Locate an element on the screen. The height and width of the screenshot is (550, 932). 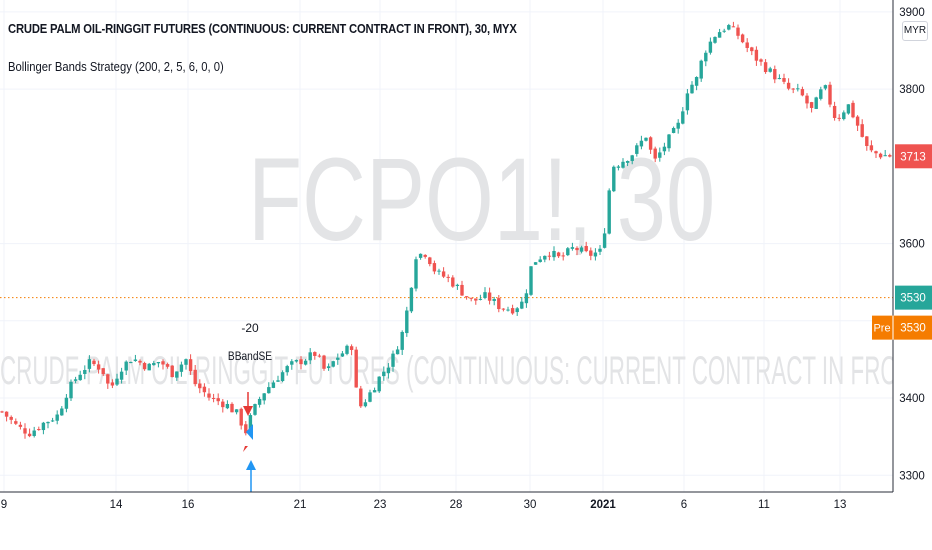
pre-market-tag: Pre is located at coordinates (881, 329).